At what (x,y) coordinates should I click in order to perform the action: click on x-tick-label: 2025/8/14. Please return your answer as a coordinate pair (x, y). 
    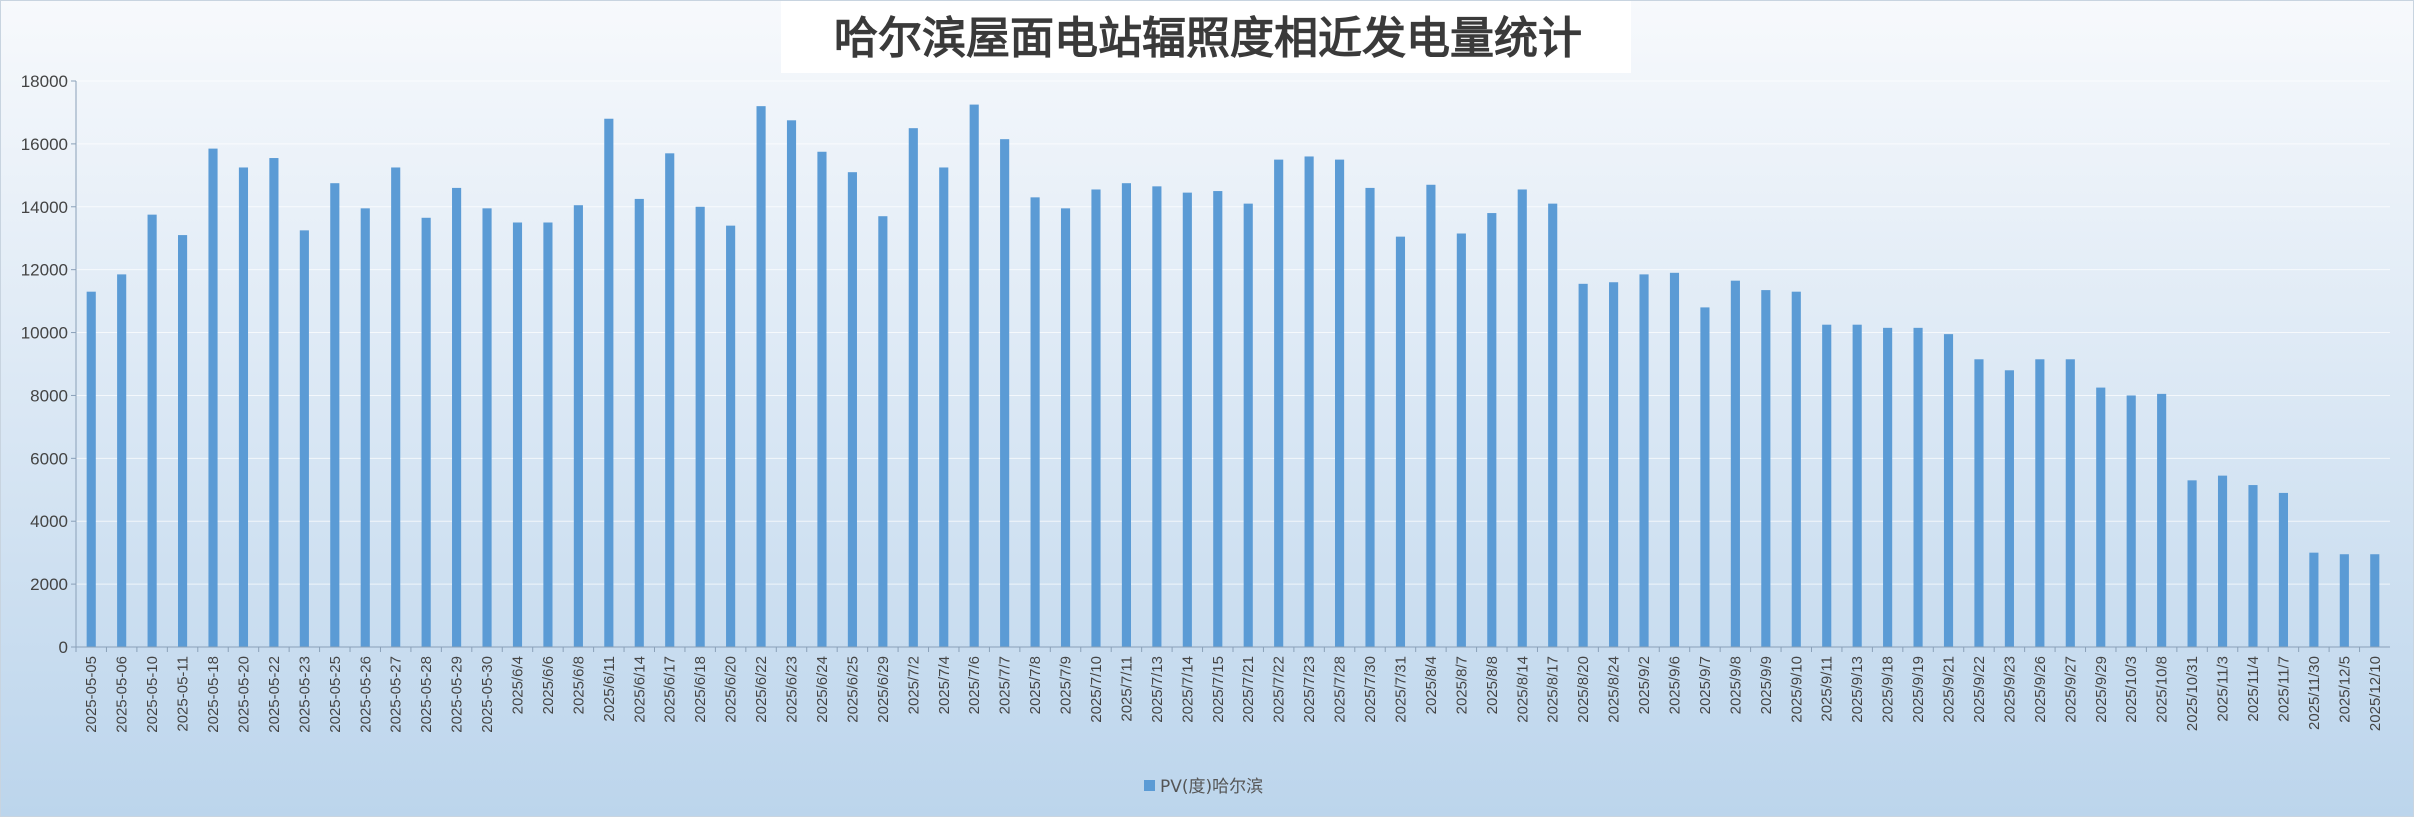
    Looking at the image, I should click on (1522, 689).